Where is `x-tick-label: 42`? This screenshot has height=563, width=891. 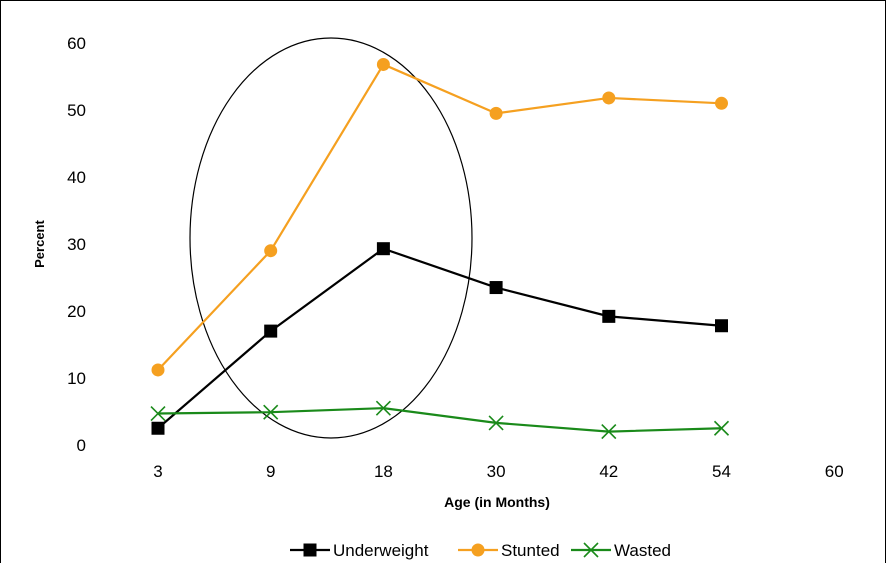 x-tick-label: 42 is located at coordinates (608, 471).